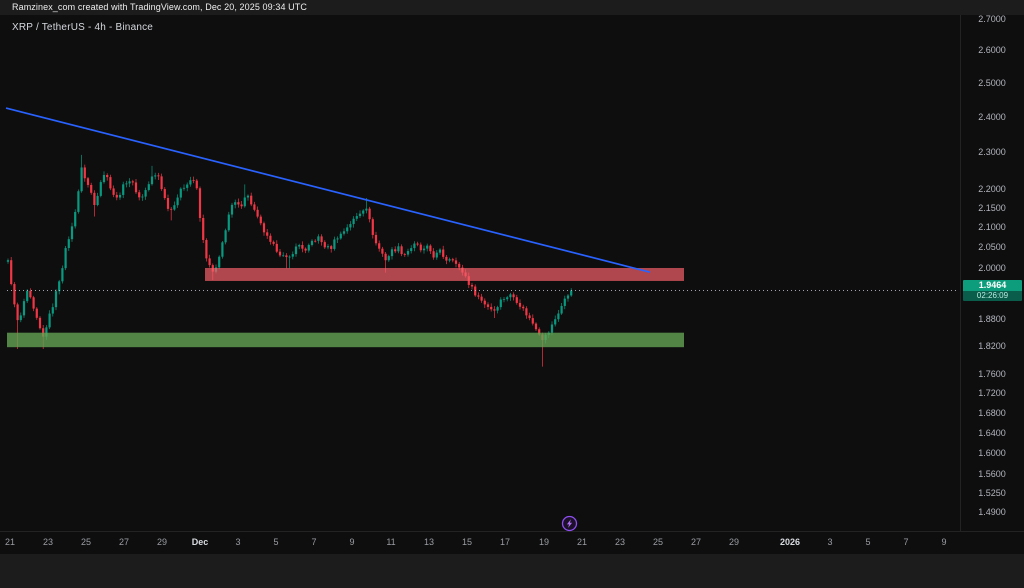 The height and width of the screenshot is (588, 1024). Describe the element at coordinates (992, 151) in the screenshot. I see `price-tick-label: 2.3000` at that location.